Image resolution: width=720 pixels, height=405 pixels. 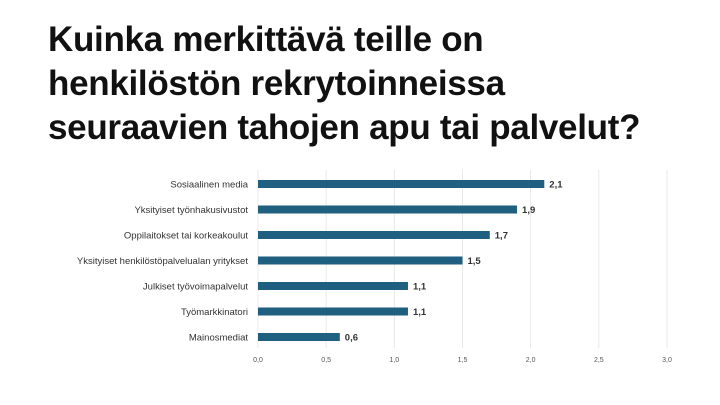 I want to click on value-label-2: 1,7, so click(x=501, y=236).